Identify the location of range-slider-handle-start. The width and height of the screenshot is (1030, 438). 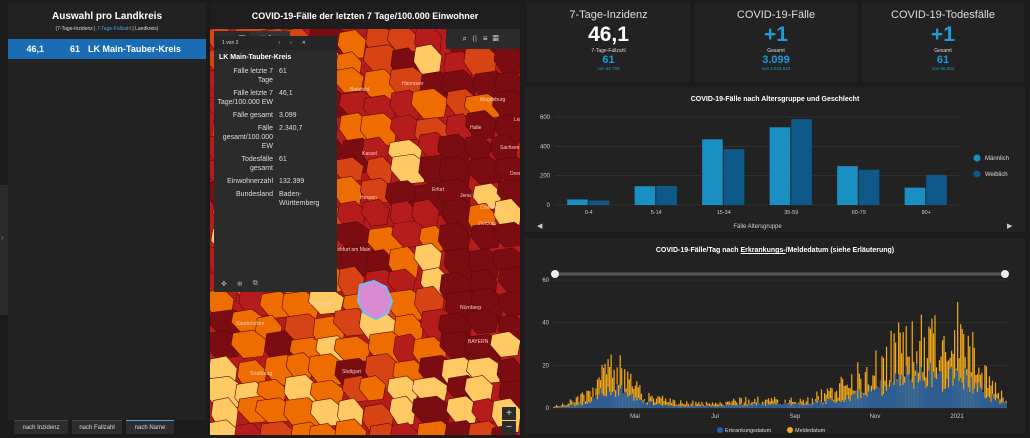
(555, 274).